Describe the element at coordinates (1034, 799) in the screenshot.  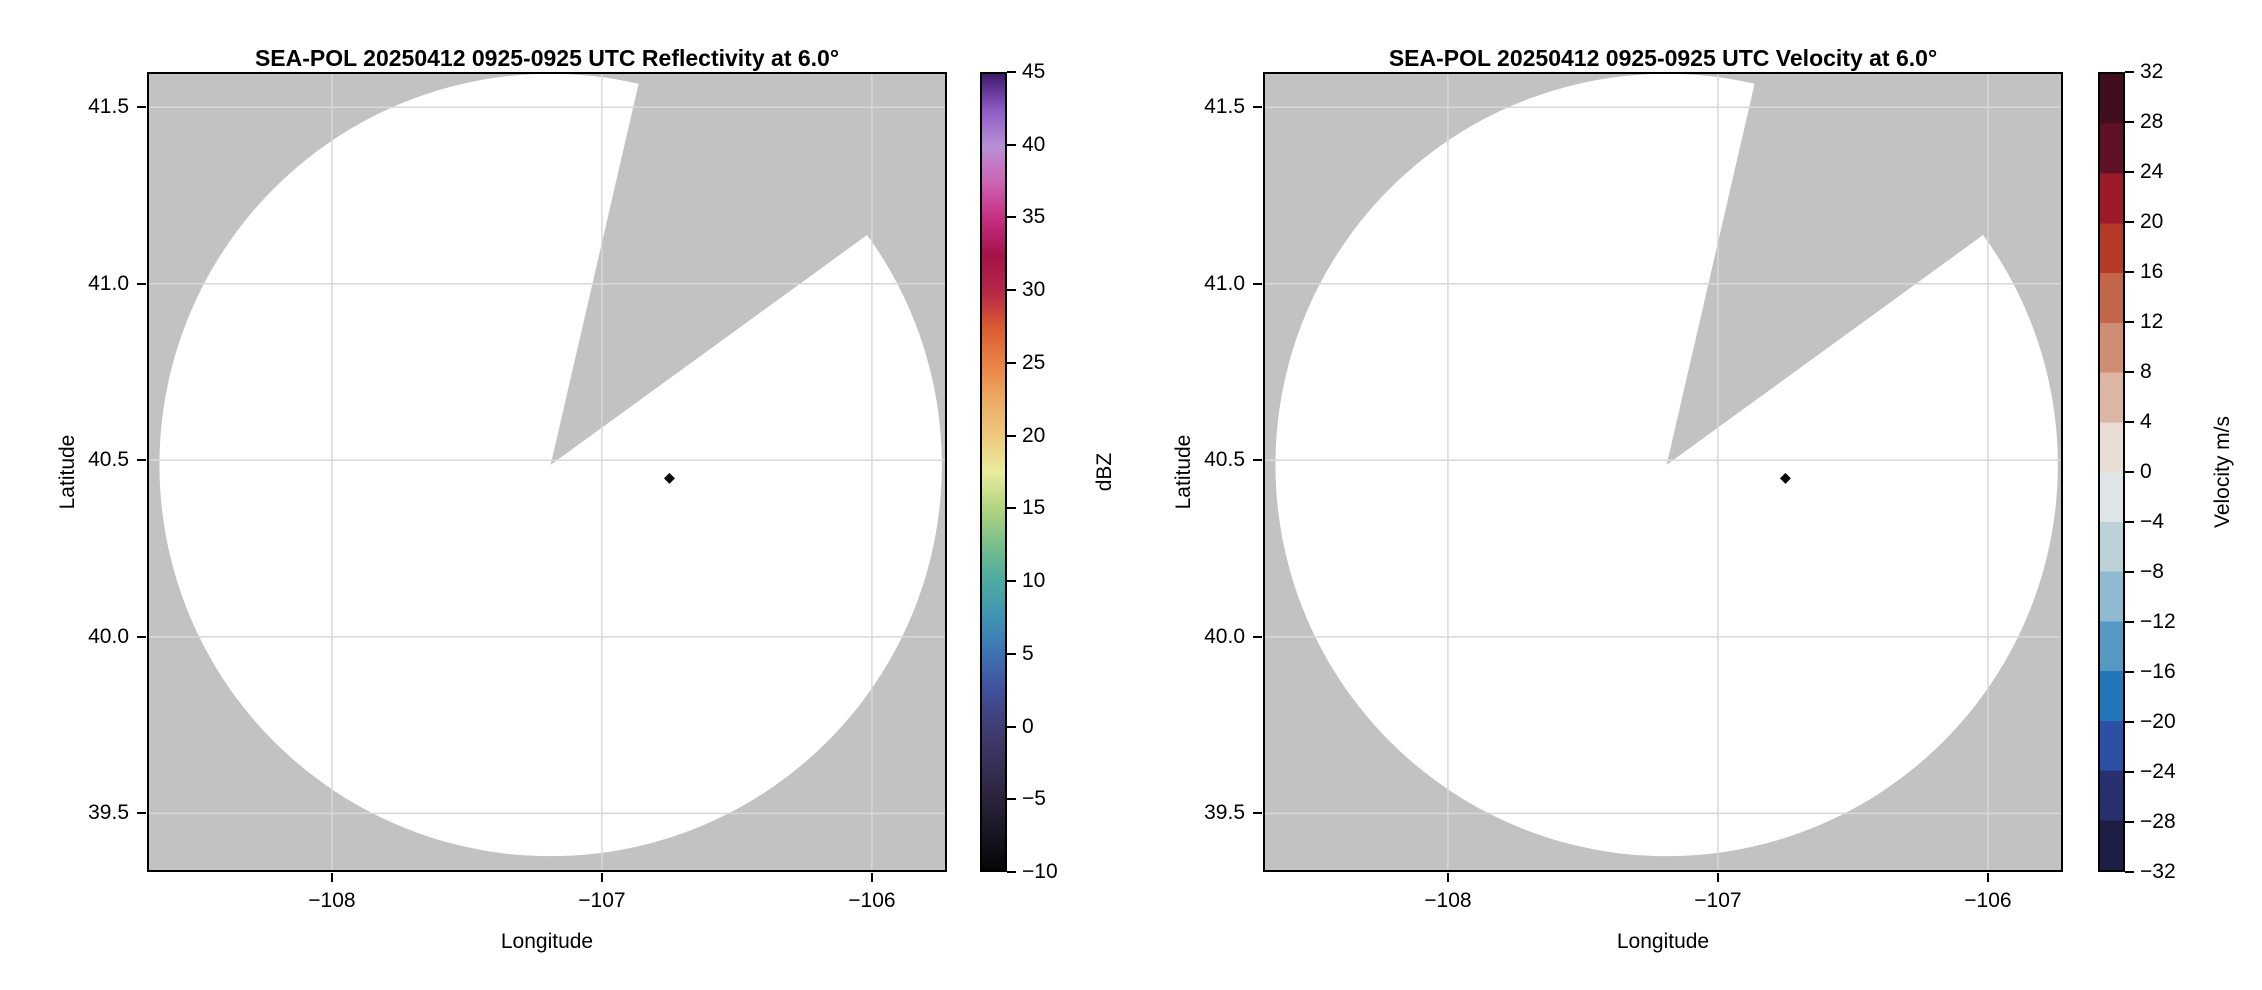
I see `colorbar-tick-label: −5` at that location.